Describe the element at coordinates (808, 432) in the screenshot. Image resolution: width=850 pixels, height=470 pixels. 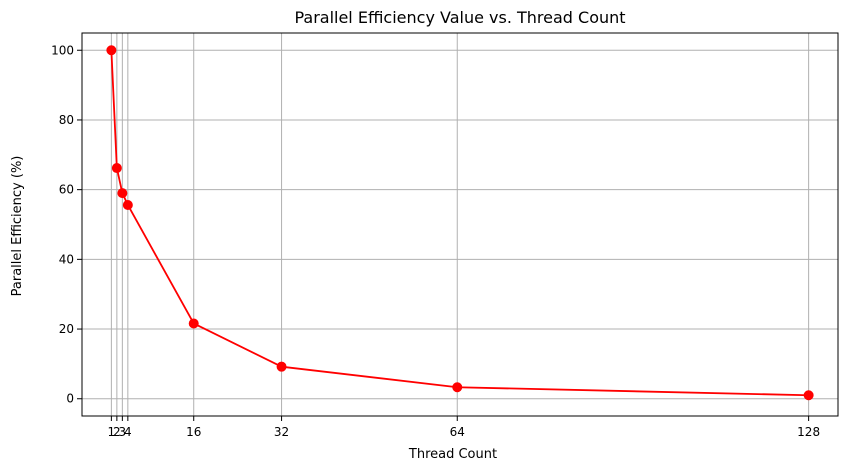
I see `x-tick-label: 128` at that location.